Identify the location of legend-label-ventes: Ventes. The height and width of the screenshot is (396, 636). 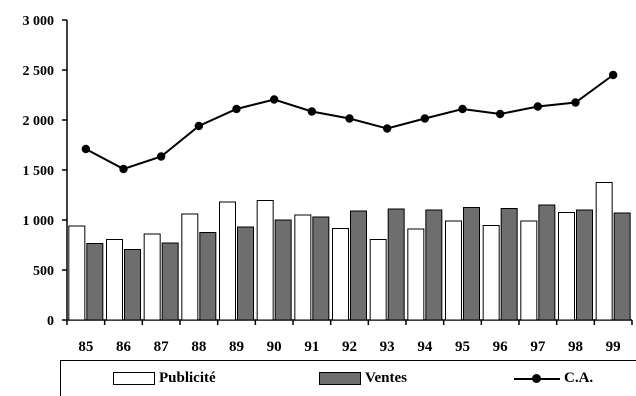
(386, 378).